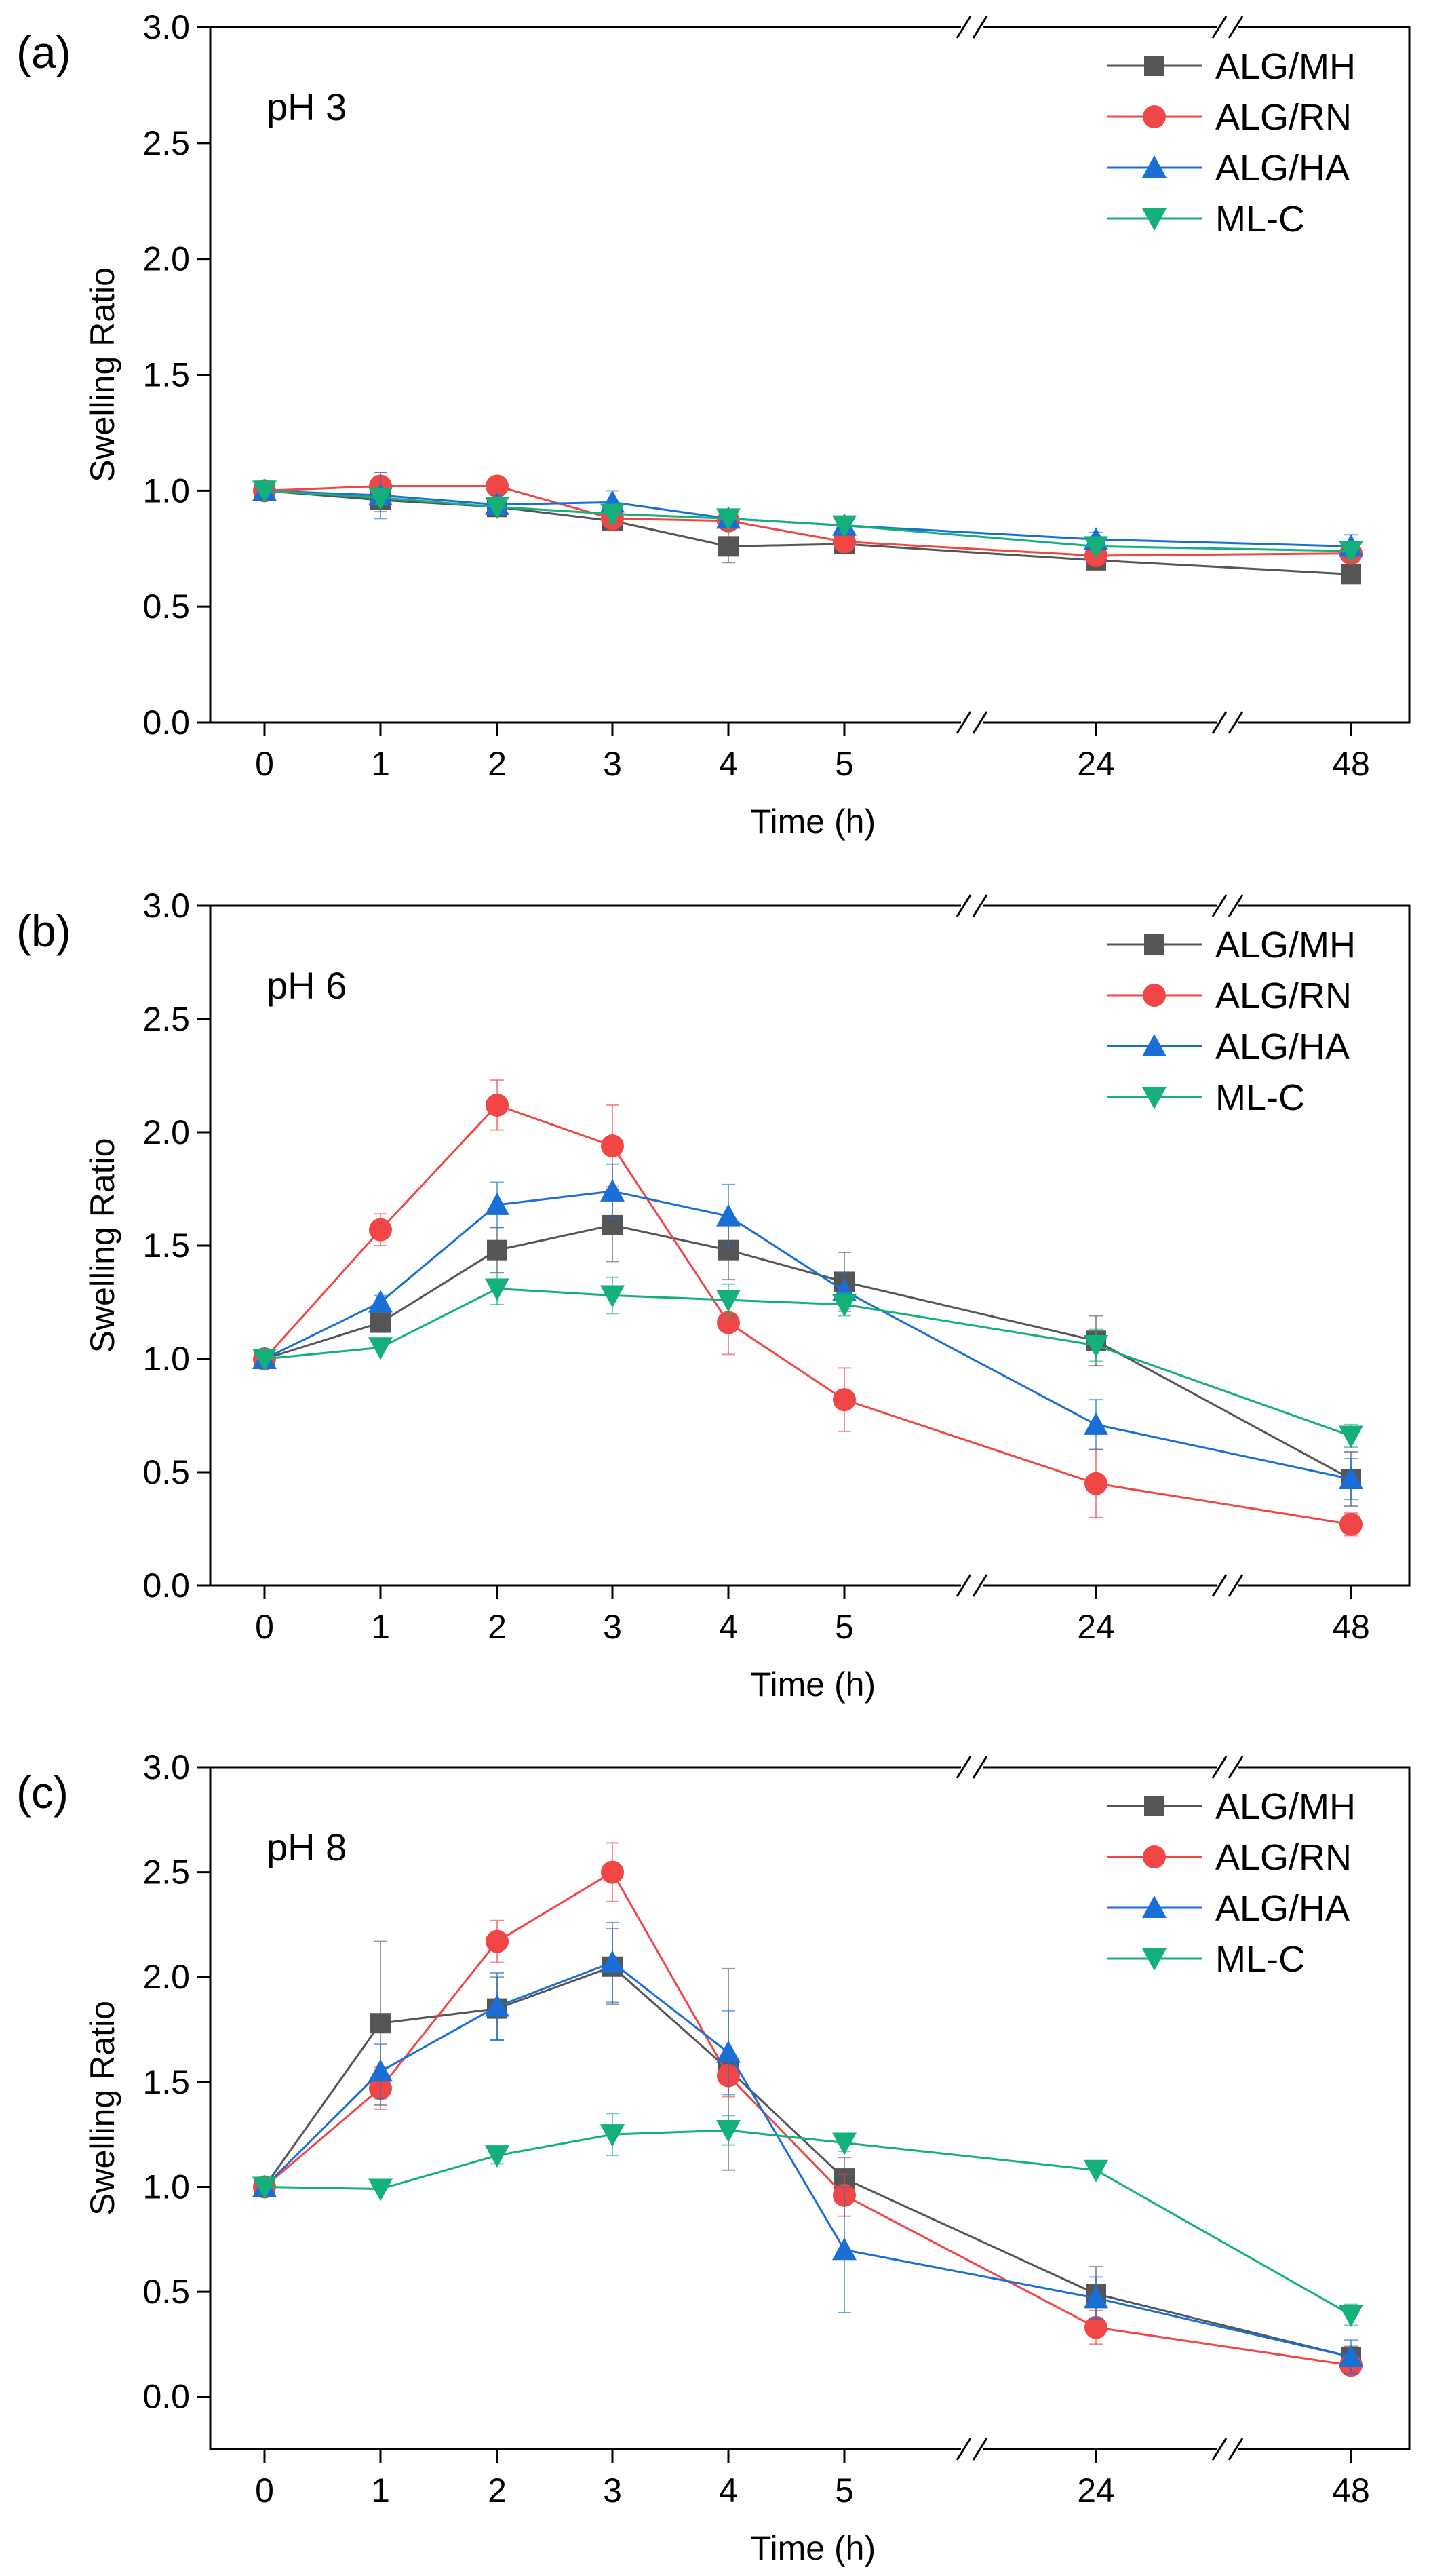 This screenshot has width=1431, height=2576. I want to click on panel-letter: (a), so click(43, 52).